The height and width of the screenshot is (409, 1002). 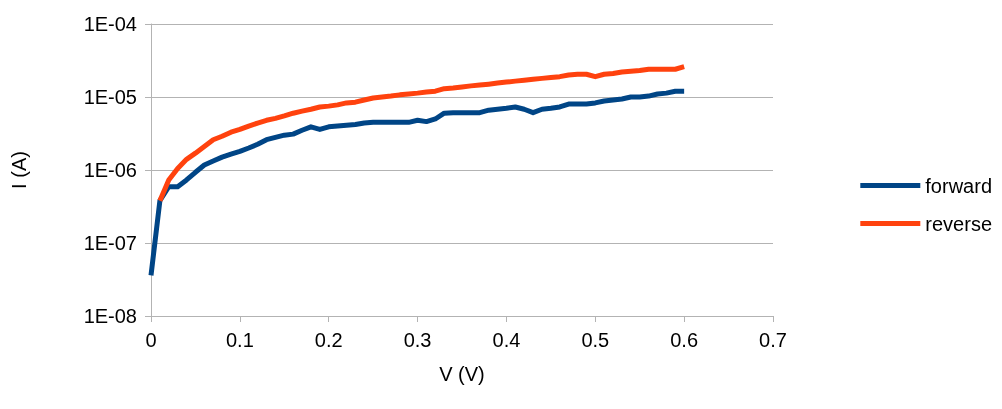 I want to click on x-tick-label: 0.2, so click(x=328, y=340).